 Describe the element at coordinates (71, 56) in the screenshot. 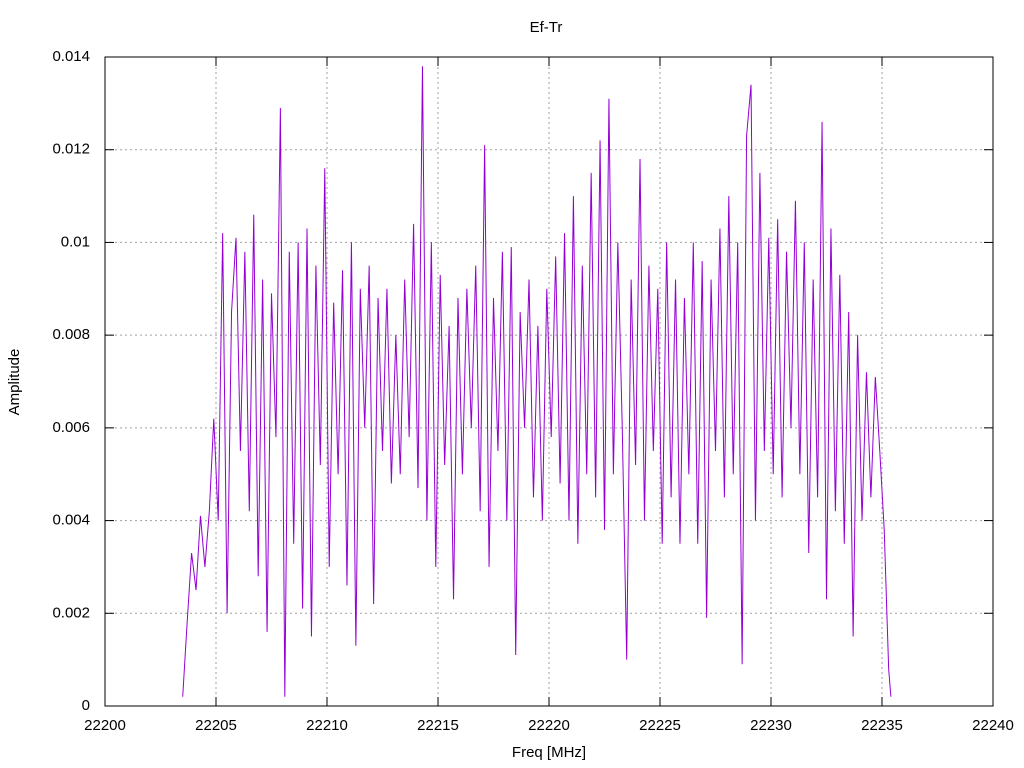

I see `y-tick-label: 0.014` at that location.